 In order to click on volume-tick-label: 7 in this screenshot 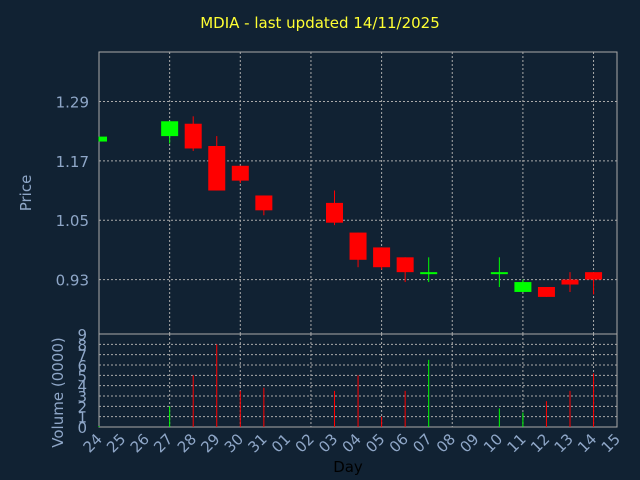, I will do `click(82, 356)`.